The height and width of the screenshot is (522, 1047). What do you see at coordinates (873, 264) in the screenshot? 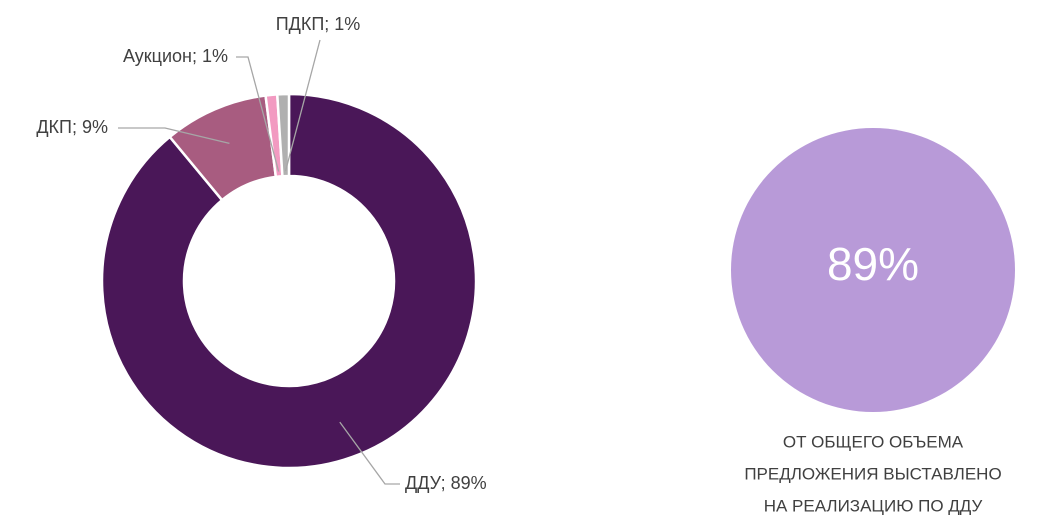
I see `highlight-value: 89%` at bounding box center [873, 264].